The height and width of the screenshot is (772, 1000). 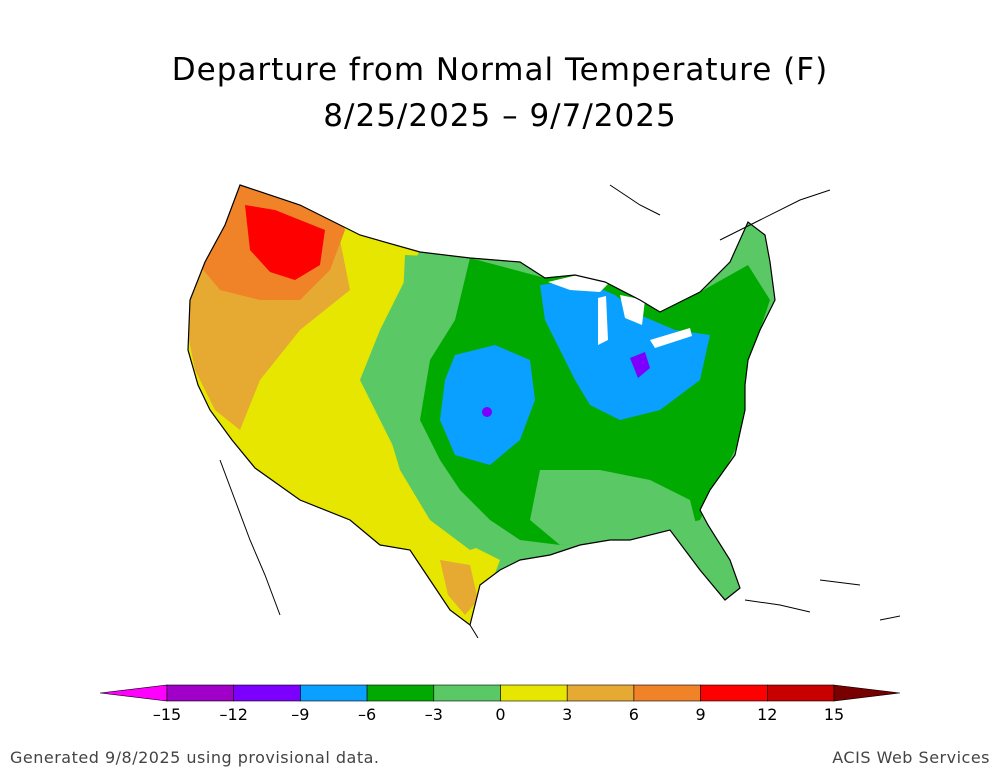 I want to click on red-region-idaho-montana, so click(x=285, y=242).